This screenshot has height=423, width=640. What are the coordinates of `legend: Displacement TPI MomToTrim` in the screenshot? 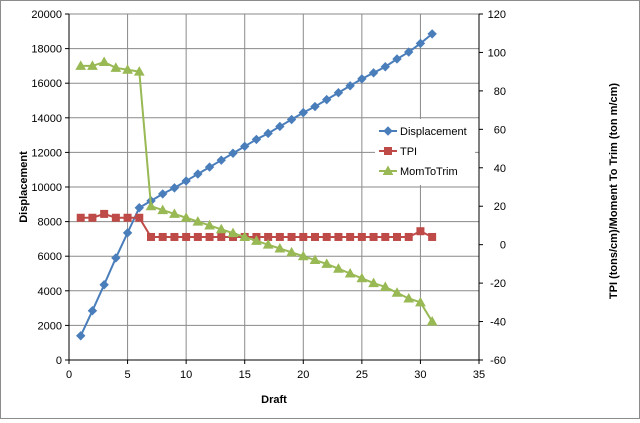 It's located at (425, 152).